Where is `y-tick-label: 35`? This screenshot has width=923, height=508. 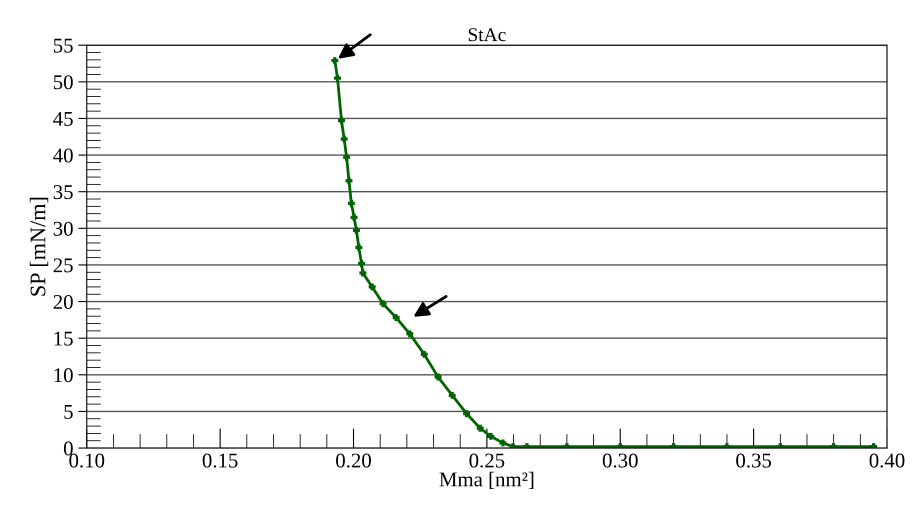 y-tick-label: 35 is located at coordinates (63, 192).